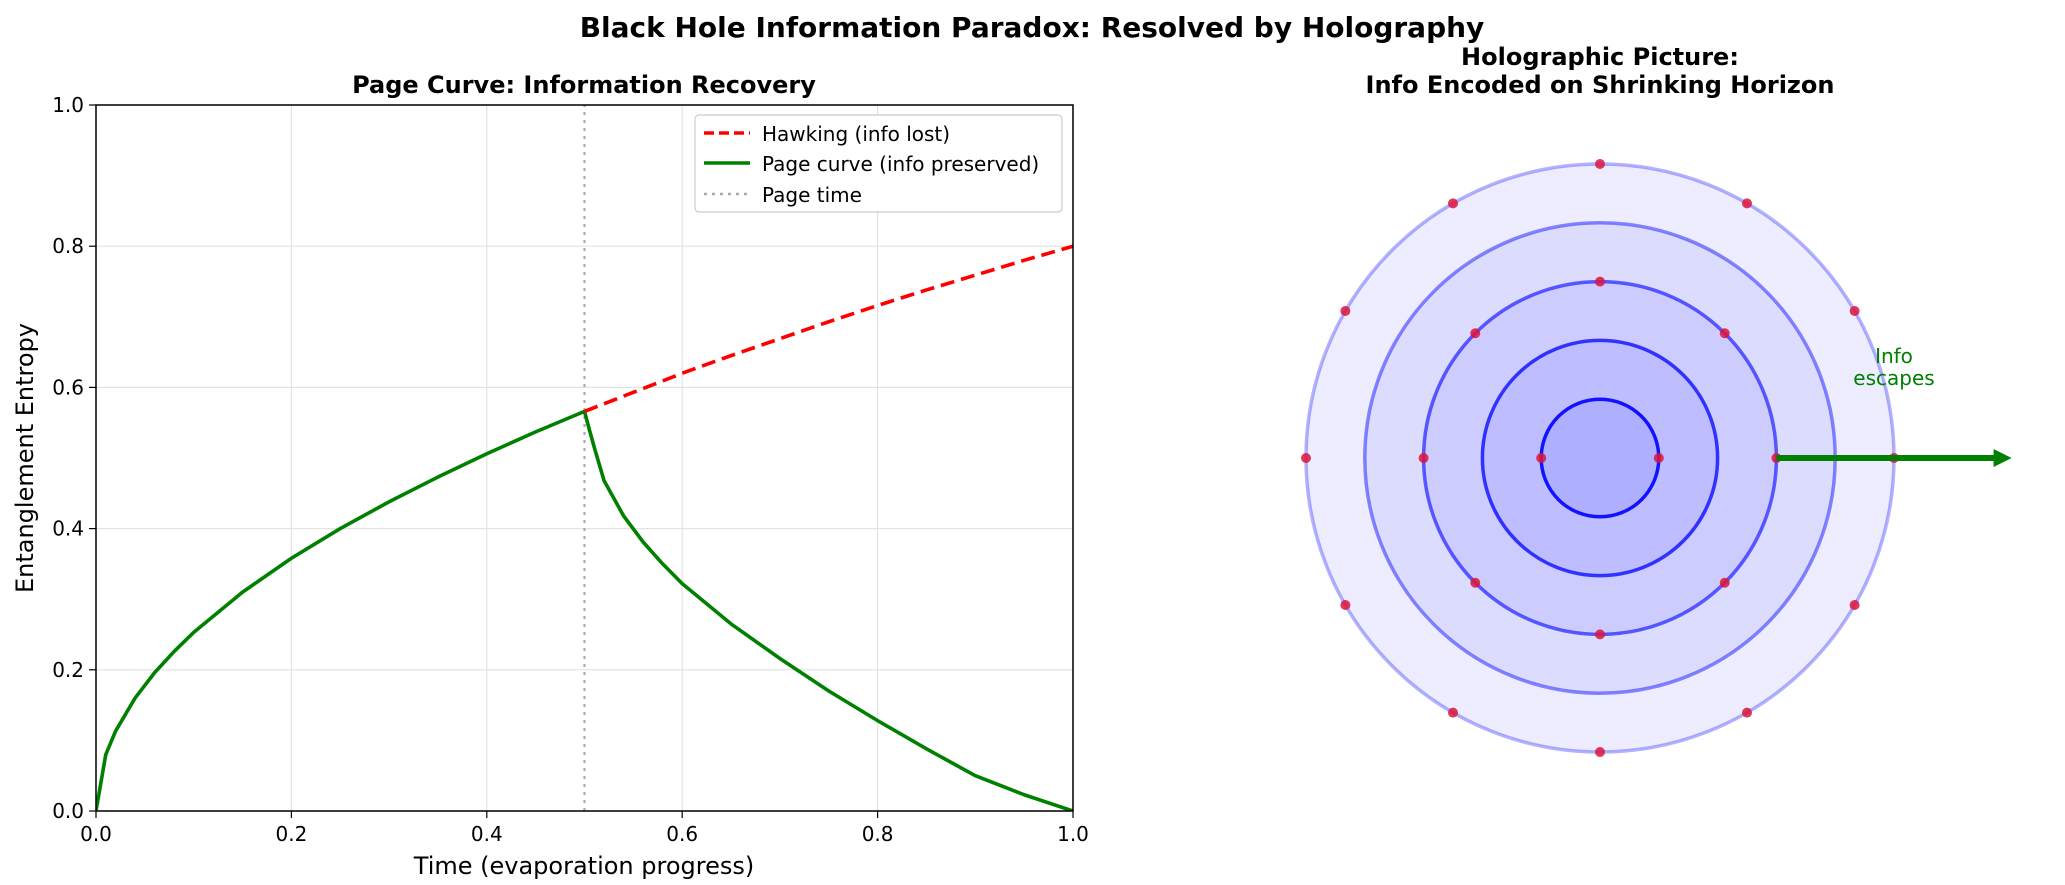  Describe the element at coordinates (68, 387) in the screenshot. I see `y-tick-label: 0.6` at that location.